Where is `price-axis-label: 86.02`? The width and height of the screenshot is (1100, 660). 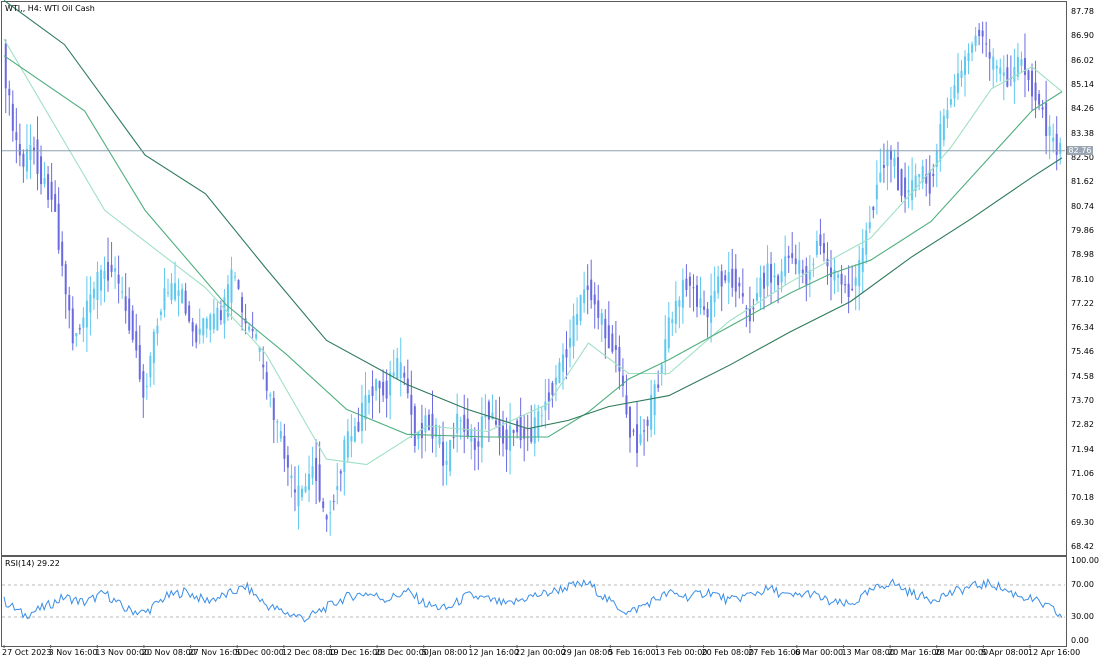 price-axis-label: 86.02 is located at coordinates (1082, 60).